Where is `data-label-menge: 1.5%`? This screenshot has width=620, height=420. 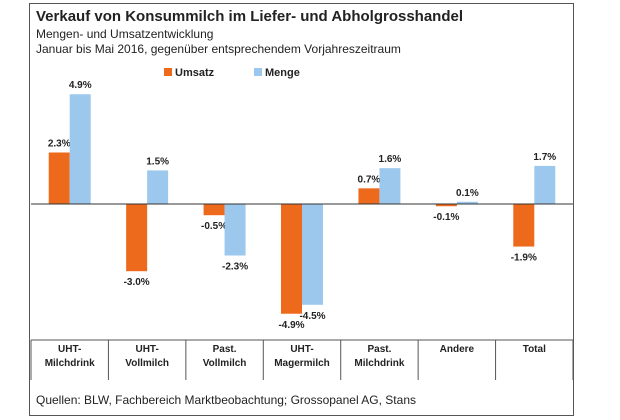
data-label-menge: 1.5% is located at coordinates (157, 161).